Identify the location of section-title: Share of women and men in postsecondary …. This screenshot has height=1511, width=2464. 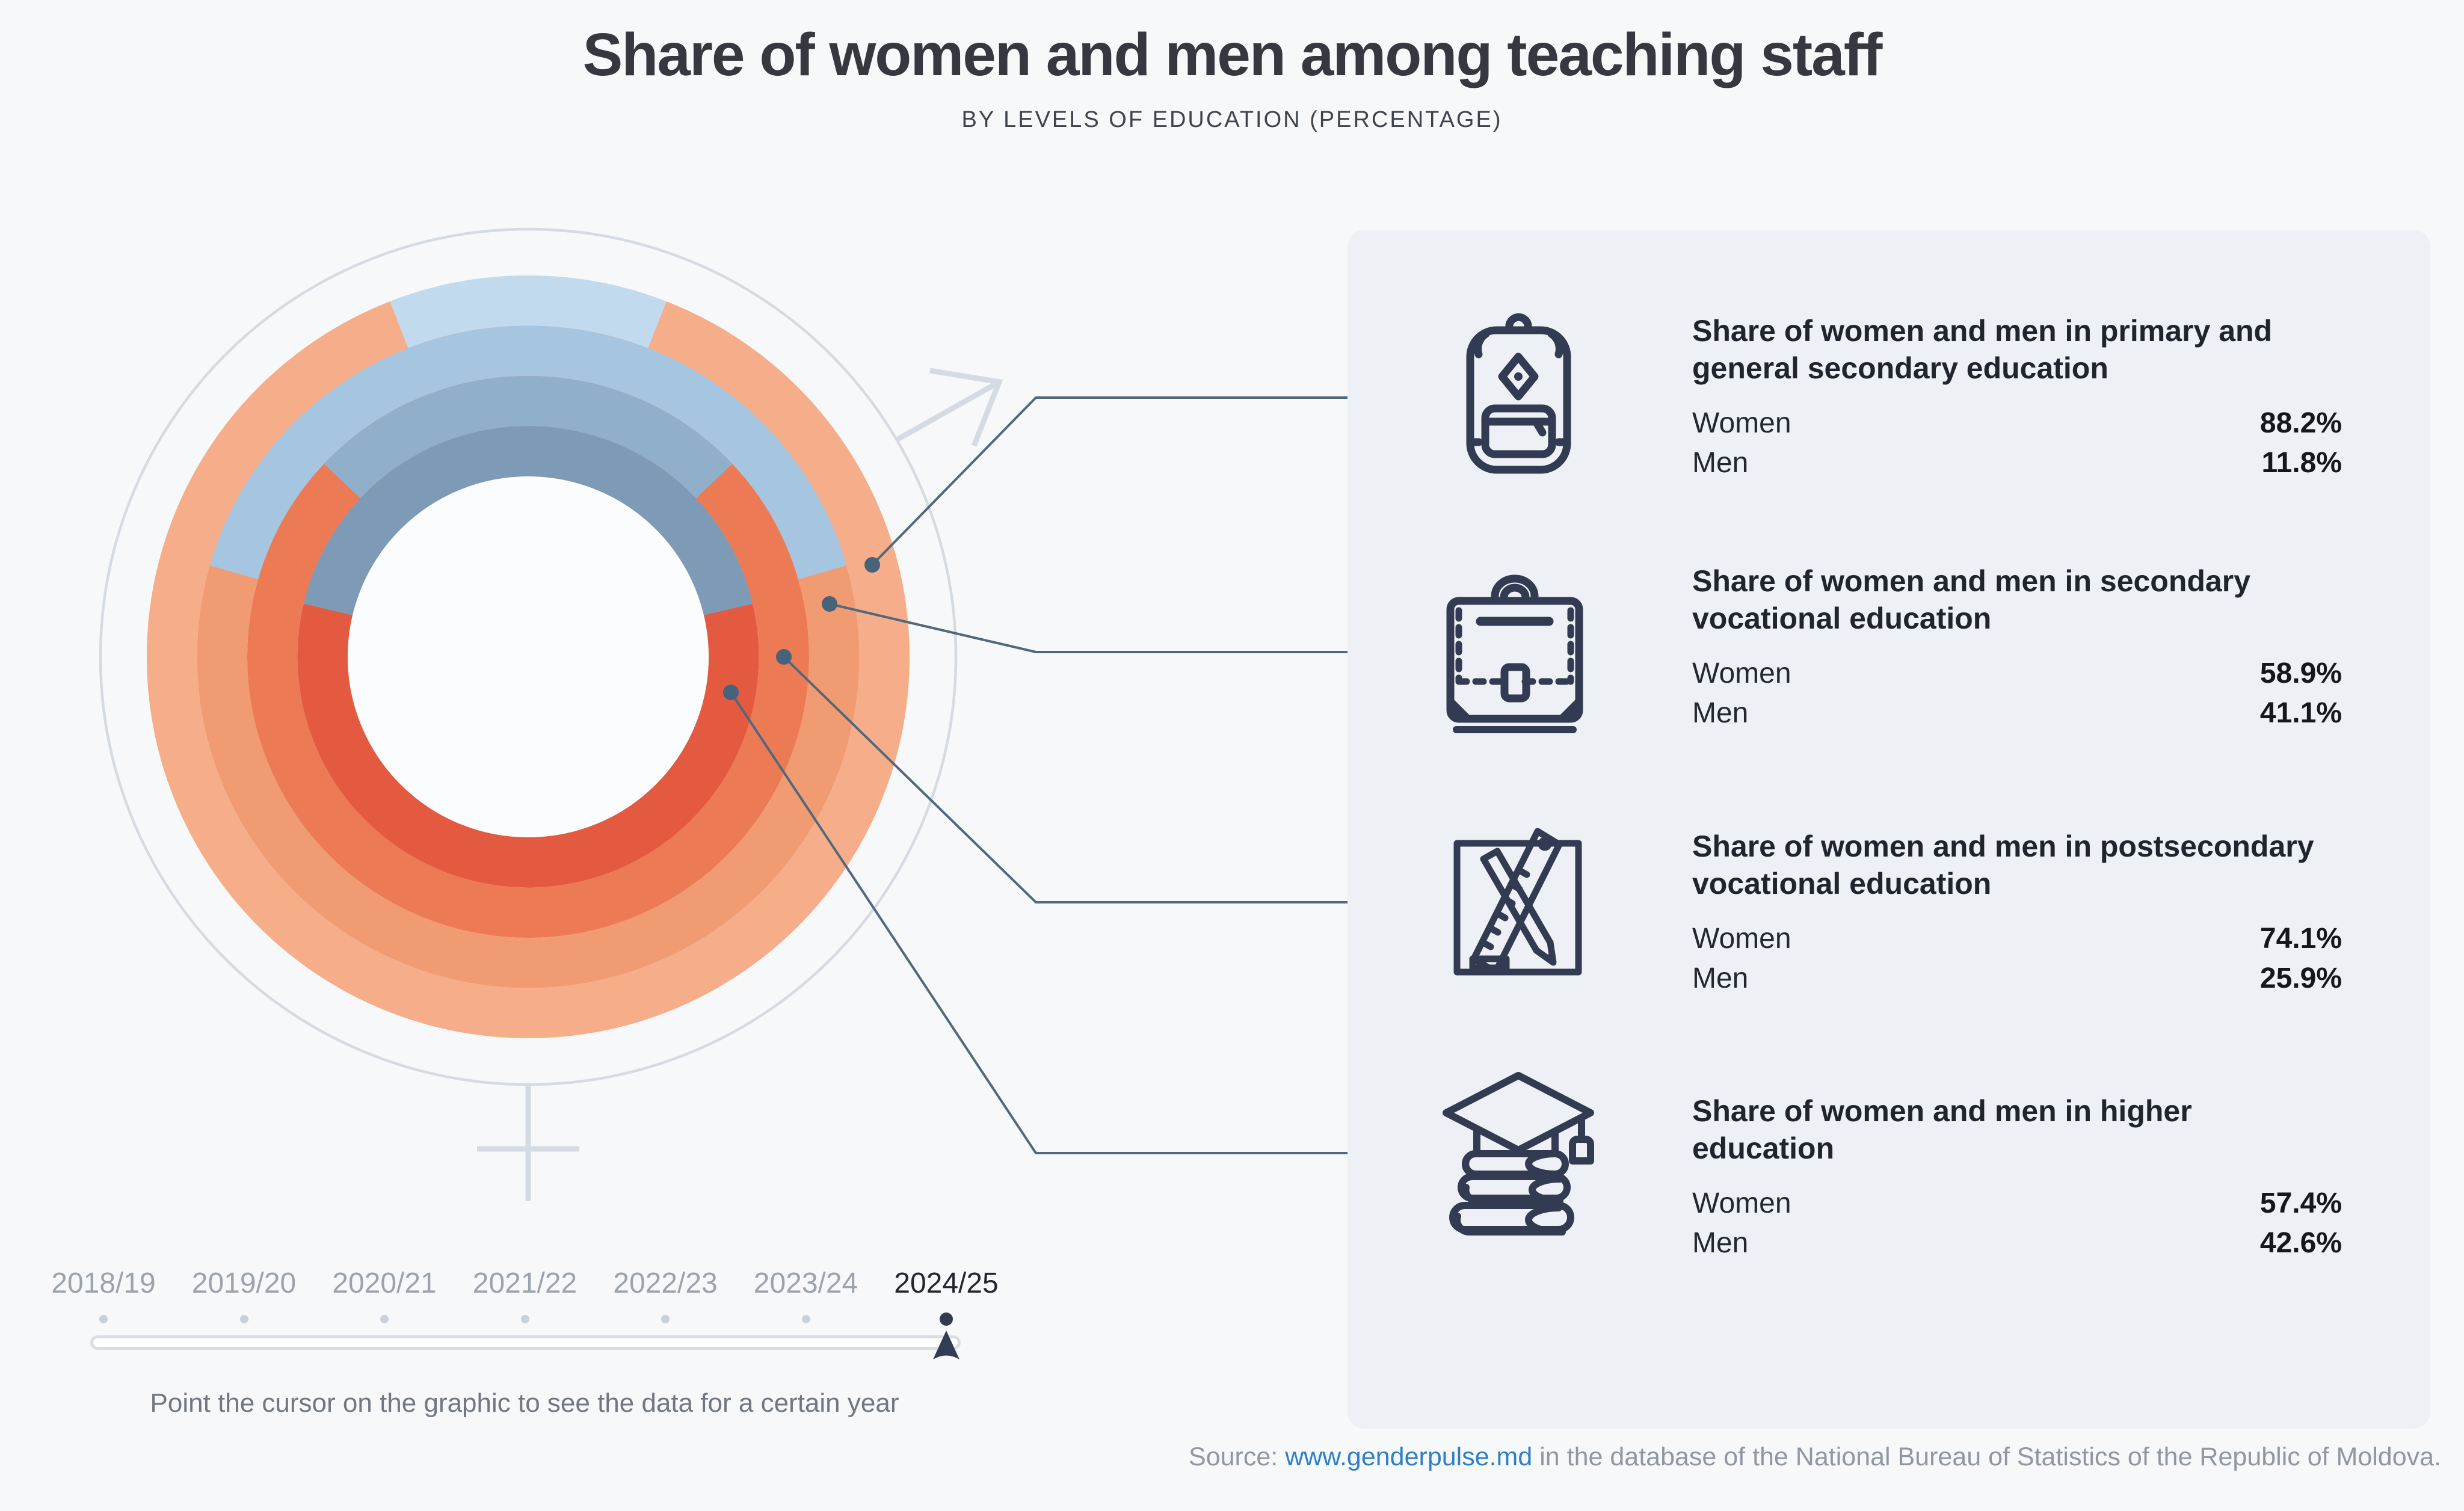
(2003, 864).